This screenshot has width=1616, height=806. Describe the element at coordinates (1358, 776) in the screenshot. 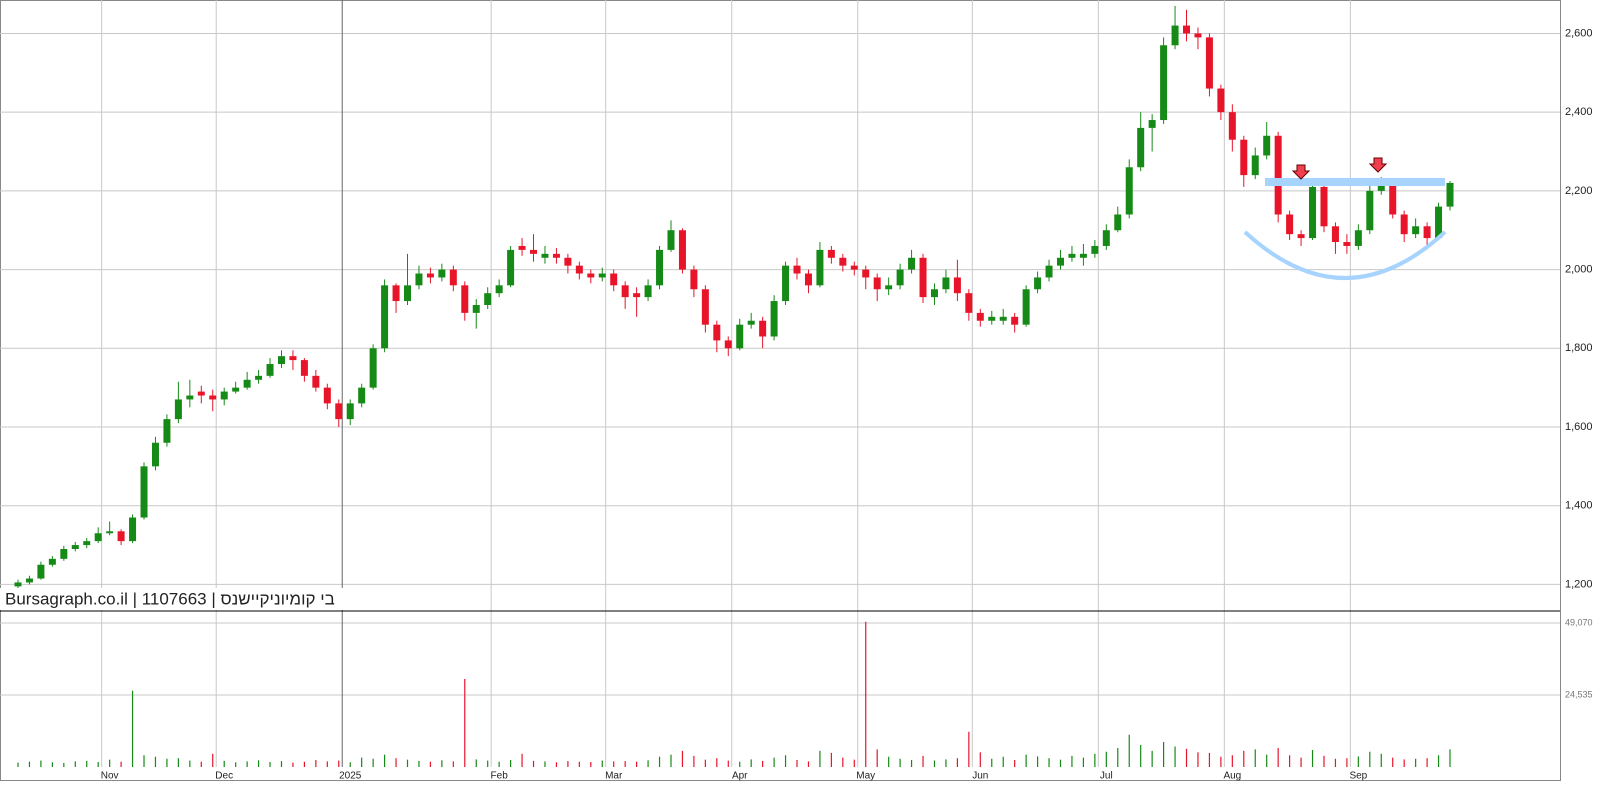

I see `x-tick-label: Sep` at that location.